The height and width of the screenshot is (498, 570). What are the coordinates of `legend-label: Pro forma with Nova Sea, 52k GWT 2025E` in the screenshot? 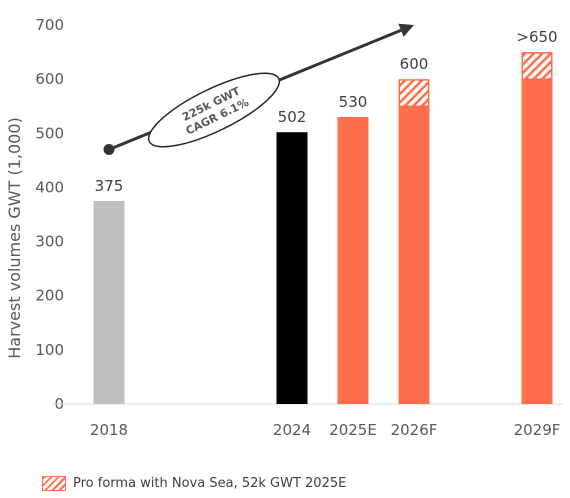 It's located at (210, 483).